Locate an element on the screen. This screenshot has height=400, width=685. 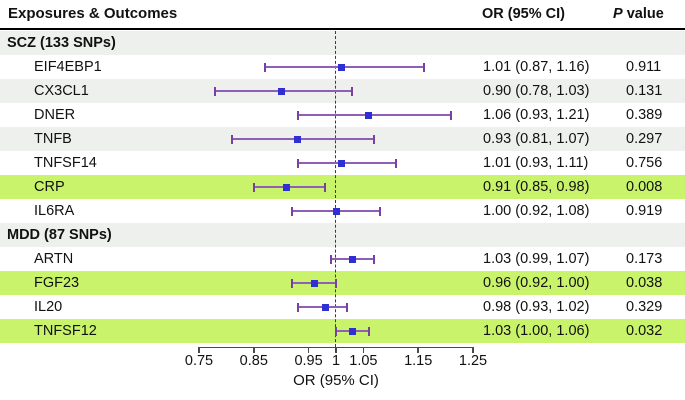
or-ci-value: 0.91 (0.85, 0.98) is located at coordinates (536, 187).